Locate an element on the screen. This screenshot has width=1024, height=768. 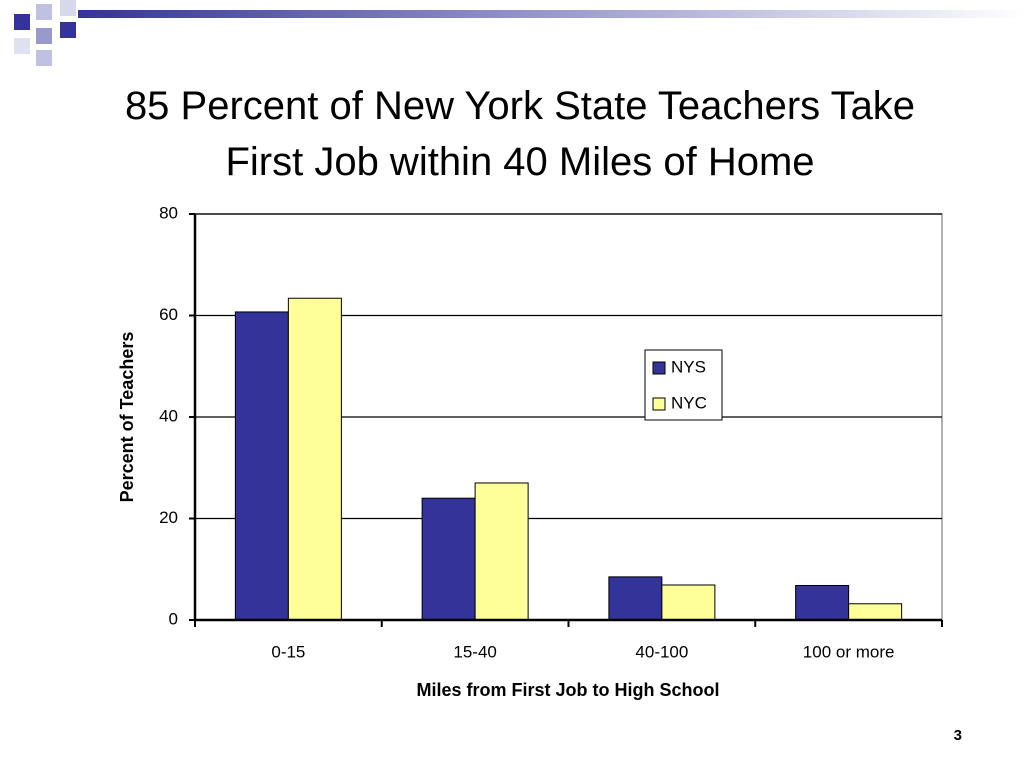
y-axis-title: Percent of Teachers is located at coordinates (127, 417).